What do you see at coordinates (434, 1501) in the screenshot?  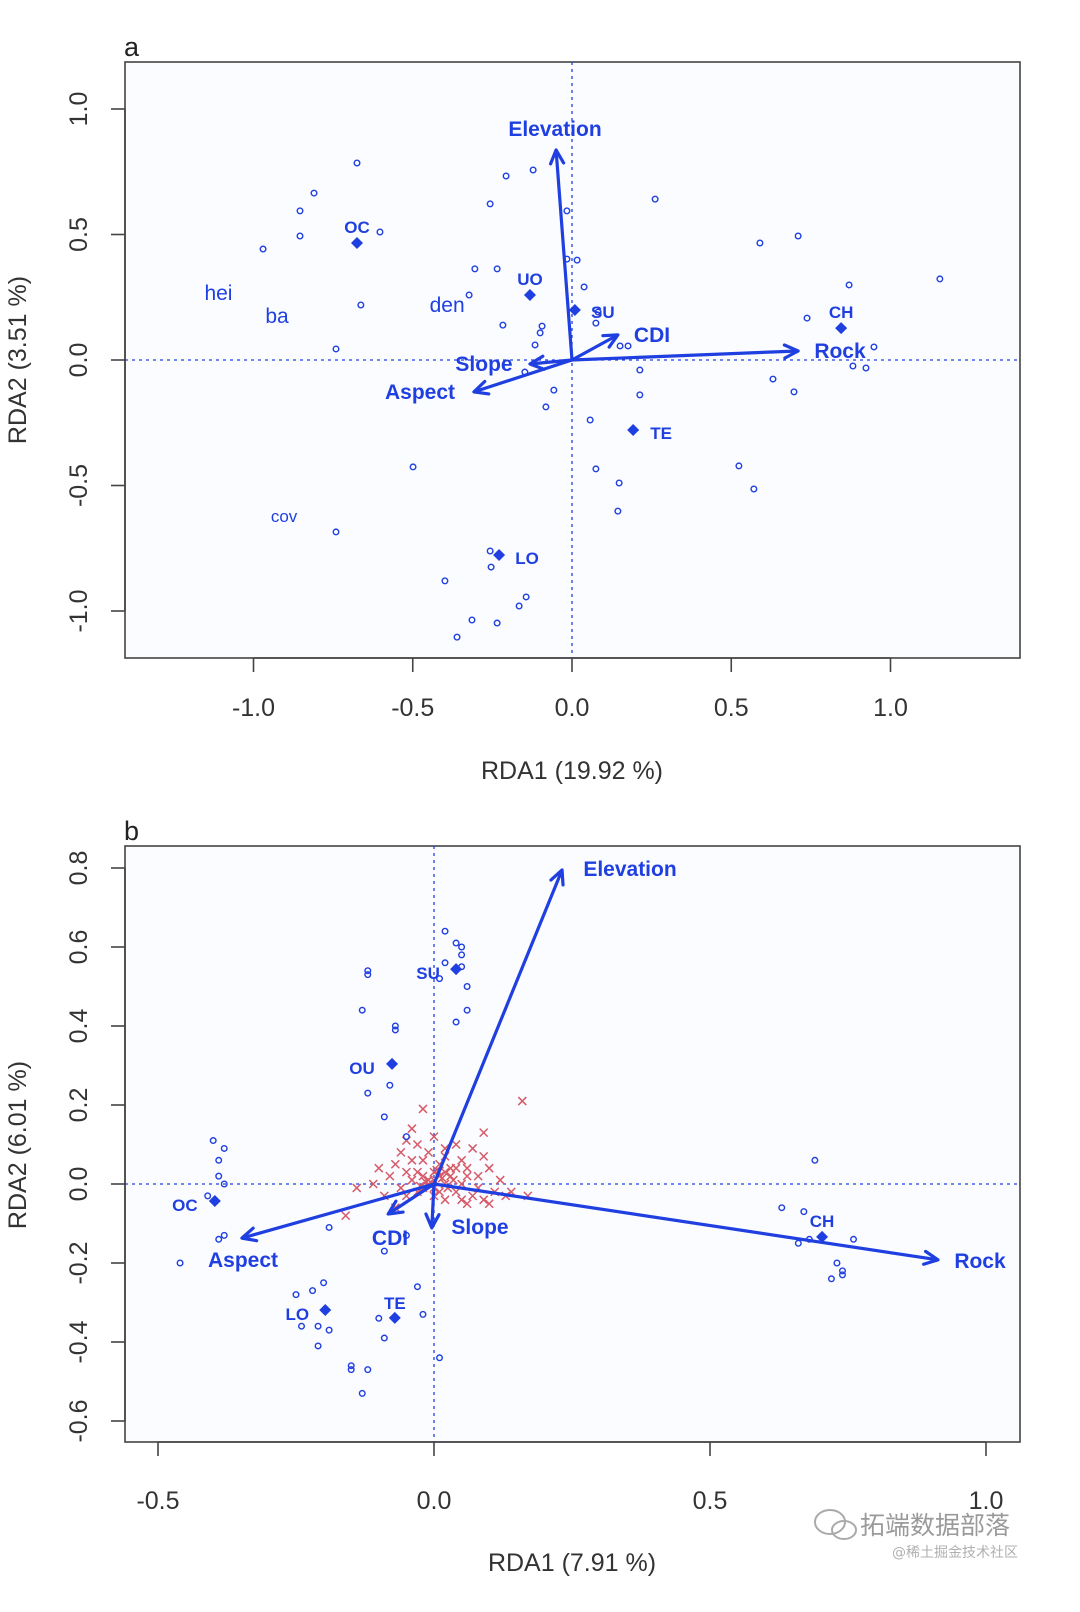 I see `x-tick-label: 0.0` at bounding box center [434, 1501].